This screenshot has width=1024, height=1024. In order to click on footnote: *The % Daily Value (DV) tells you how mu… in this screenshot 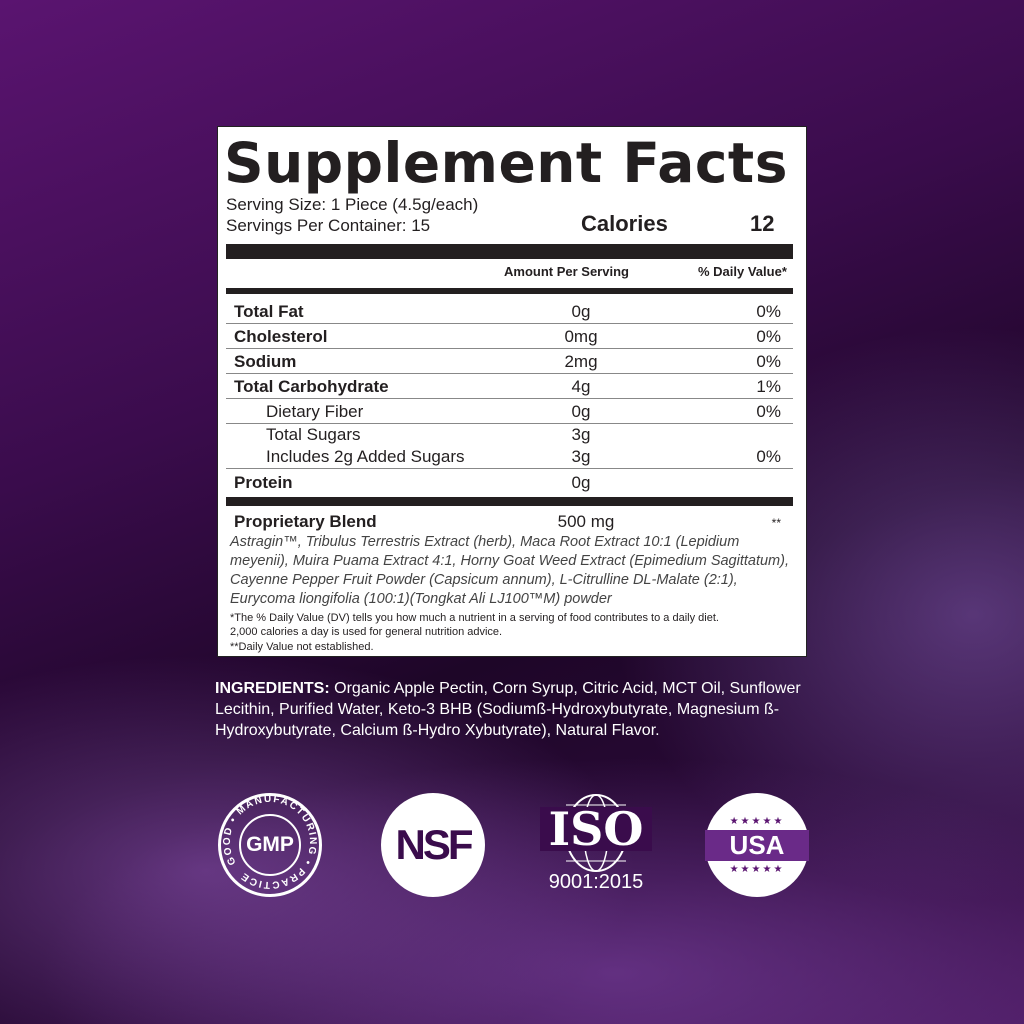, I will do `click(474, 618)`.